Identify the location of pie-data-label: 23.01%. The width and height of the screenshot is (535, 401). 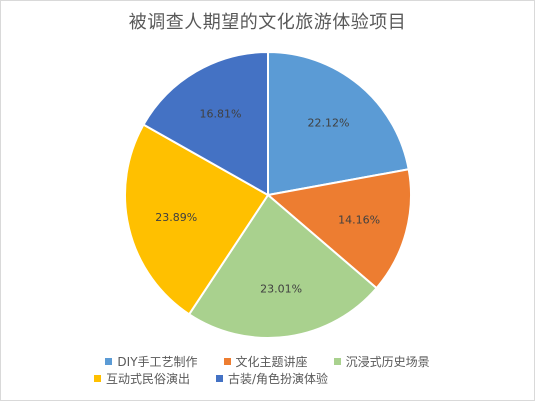
(281, 288).